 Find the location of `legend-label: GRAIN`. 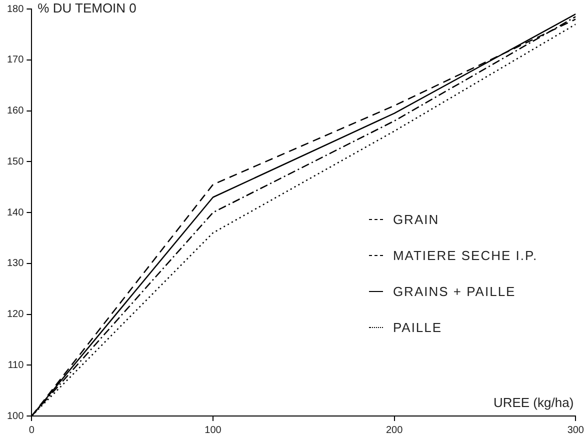

legend-label: GRAIN is located at coordinates (416, 219).